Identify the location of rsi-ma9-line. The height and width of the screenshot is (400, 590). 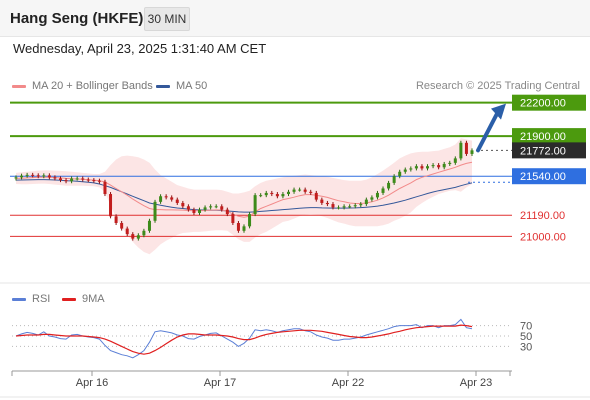
(244, 339).